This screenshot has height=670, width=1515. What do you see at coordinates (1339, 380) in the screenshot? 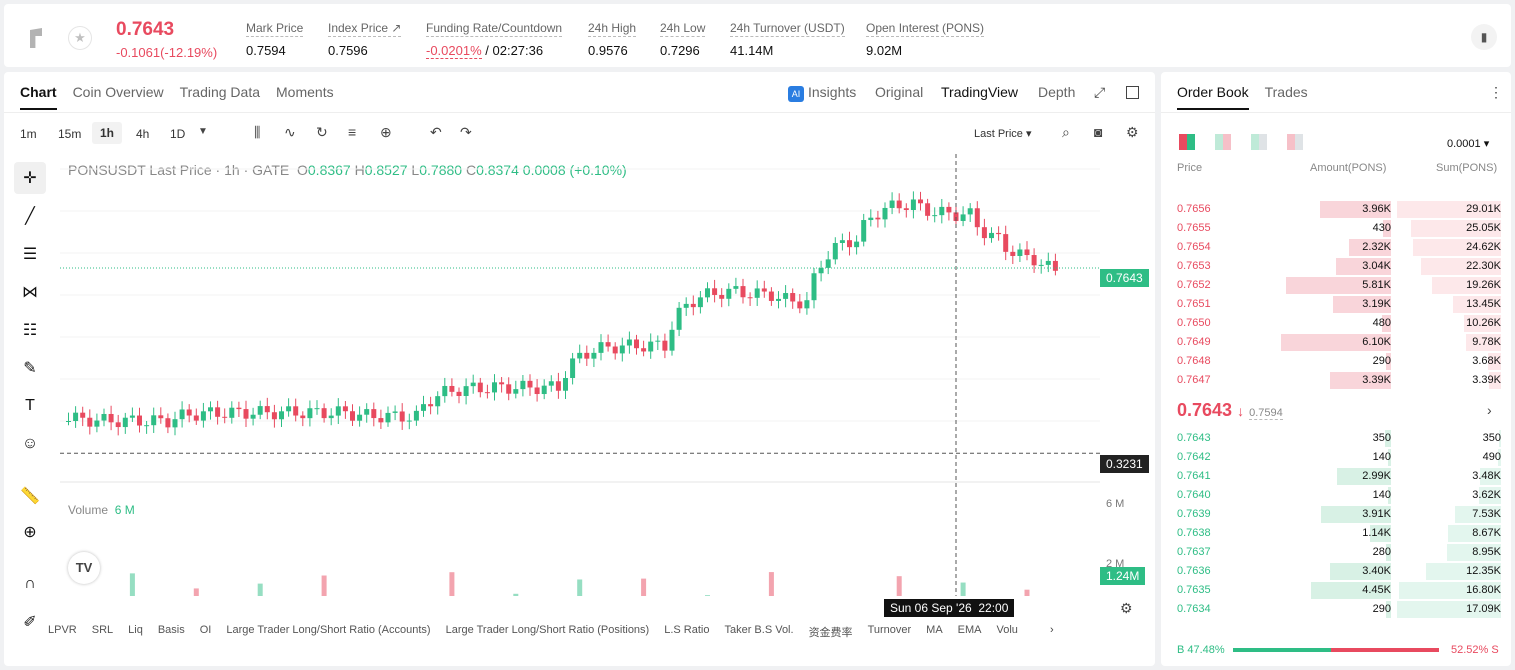
I see `ask-row: 0.7647 3.39K 3.39K` at bounding box center [1339, 380].